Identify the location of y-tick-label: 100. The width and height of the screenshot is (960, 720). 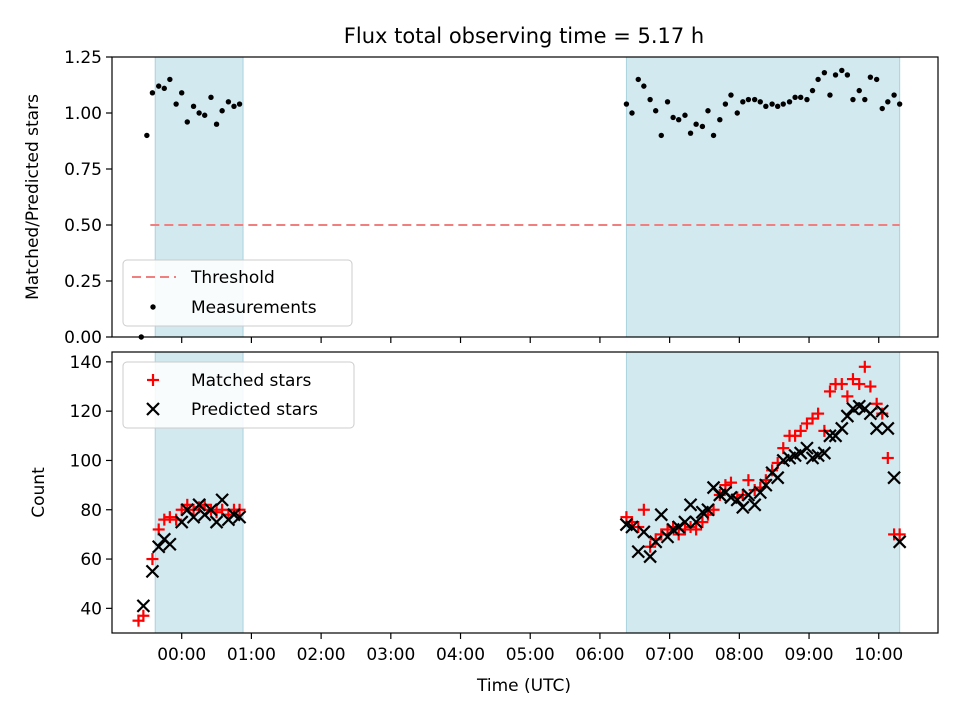
(86, 461).